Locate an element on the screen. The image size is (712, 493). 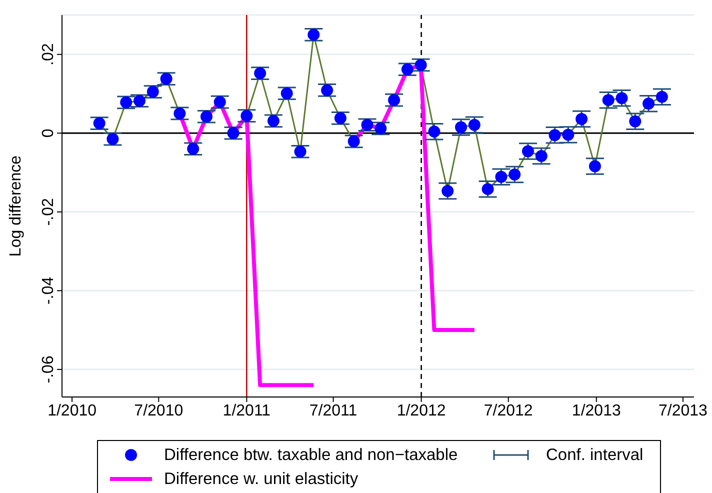
y-tick-label: -.04 is located at coordinates (48, 290).